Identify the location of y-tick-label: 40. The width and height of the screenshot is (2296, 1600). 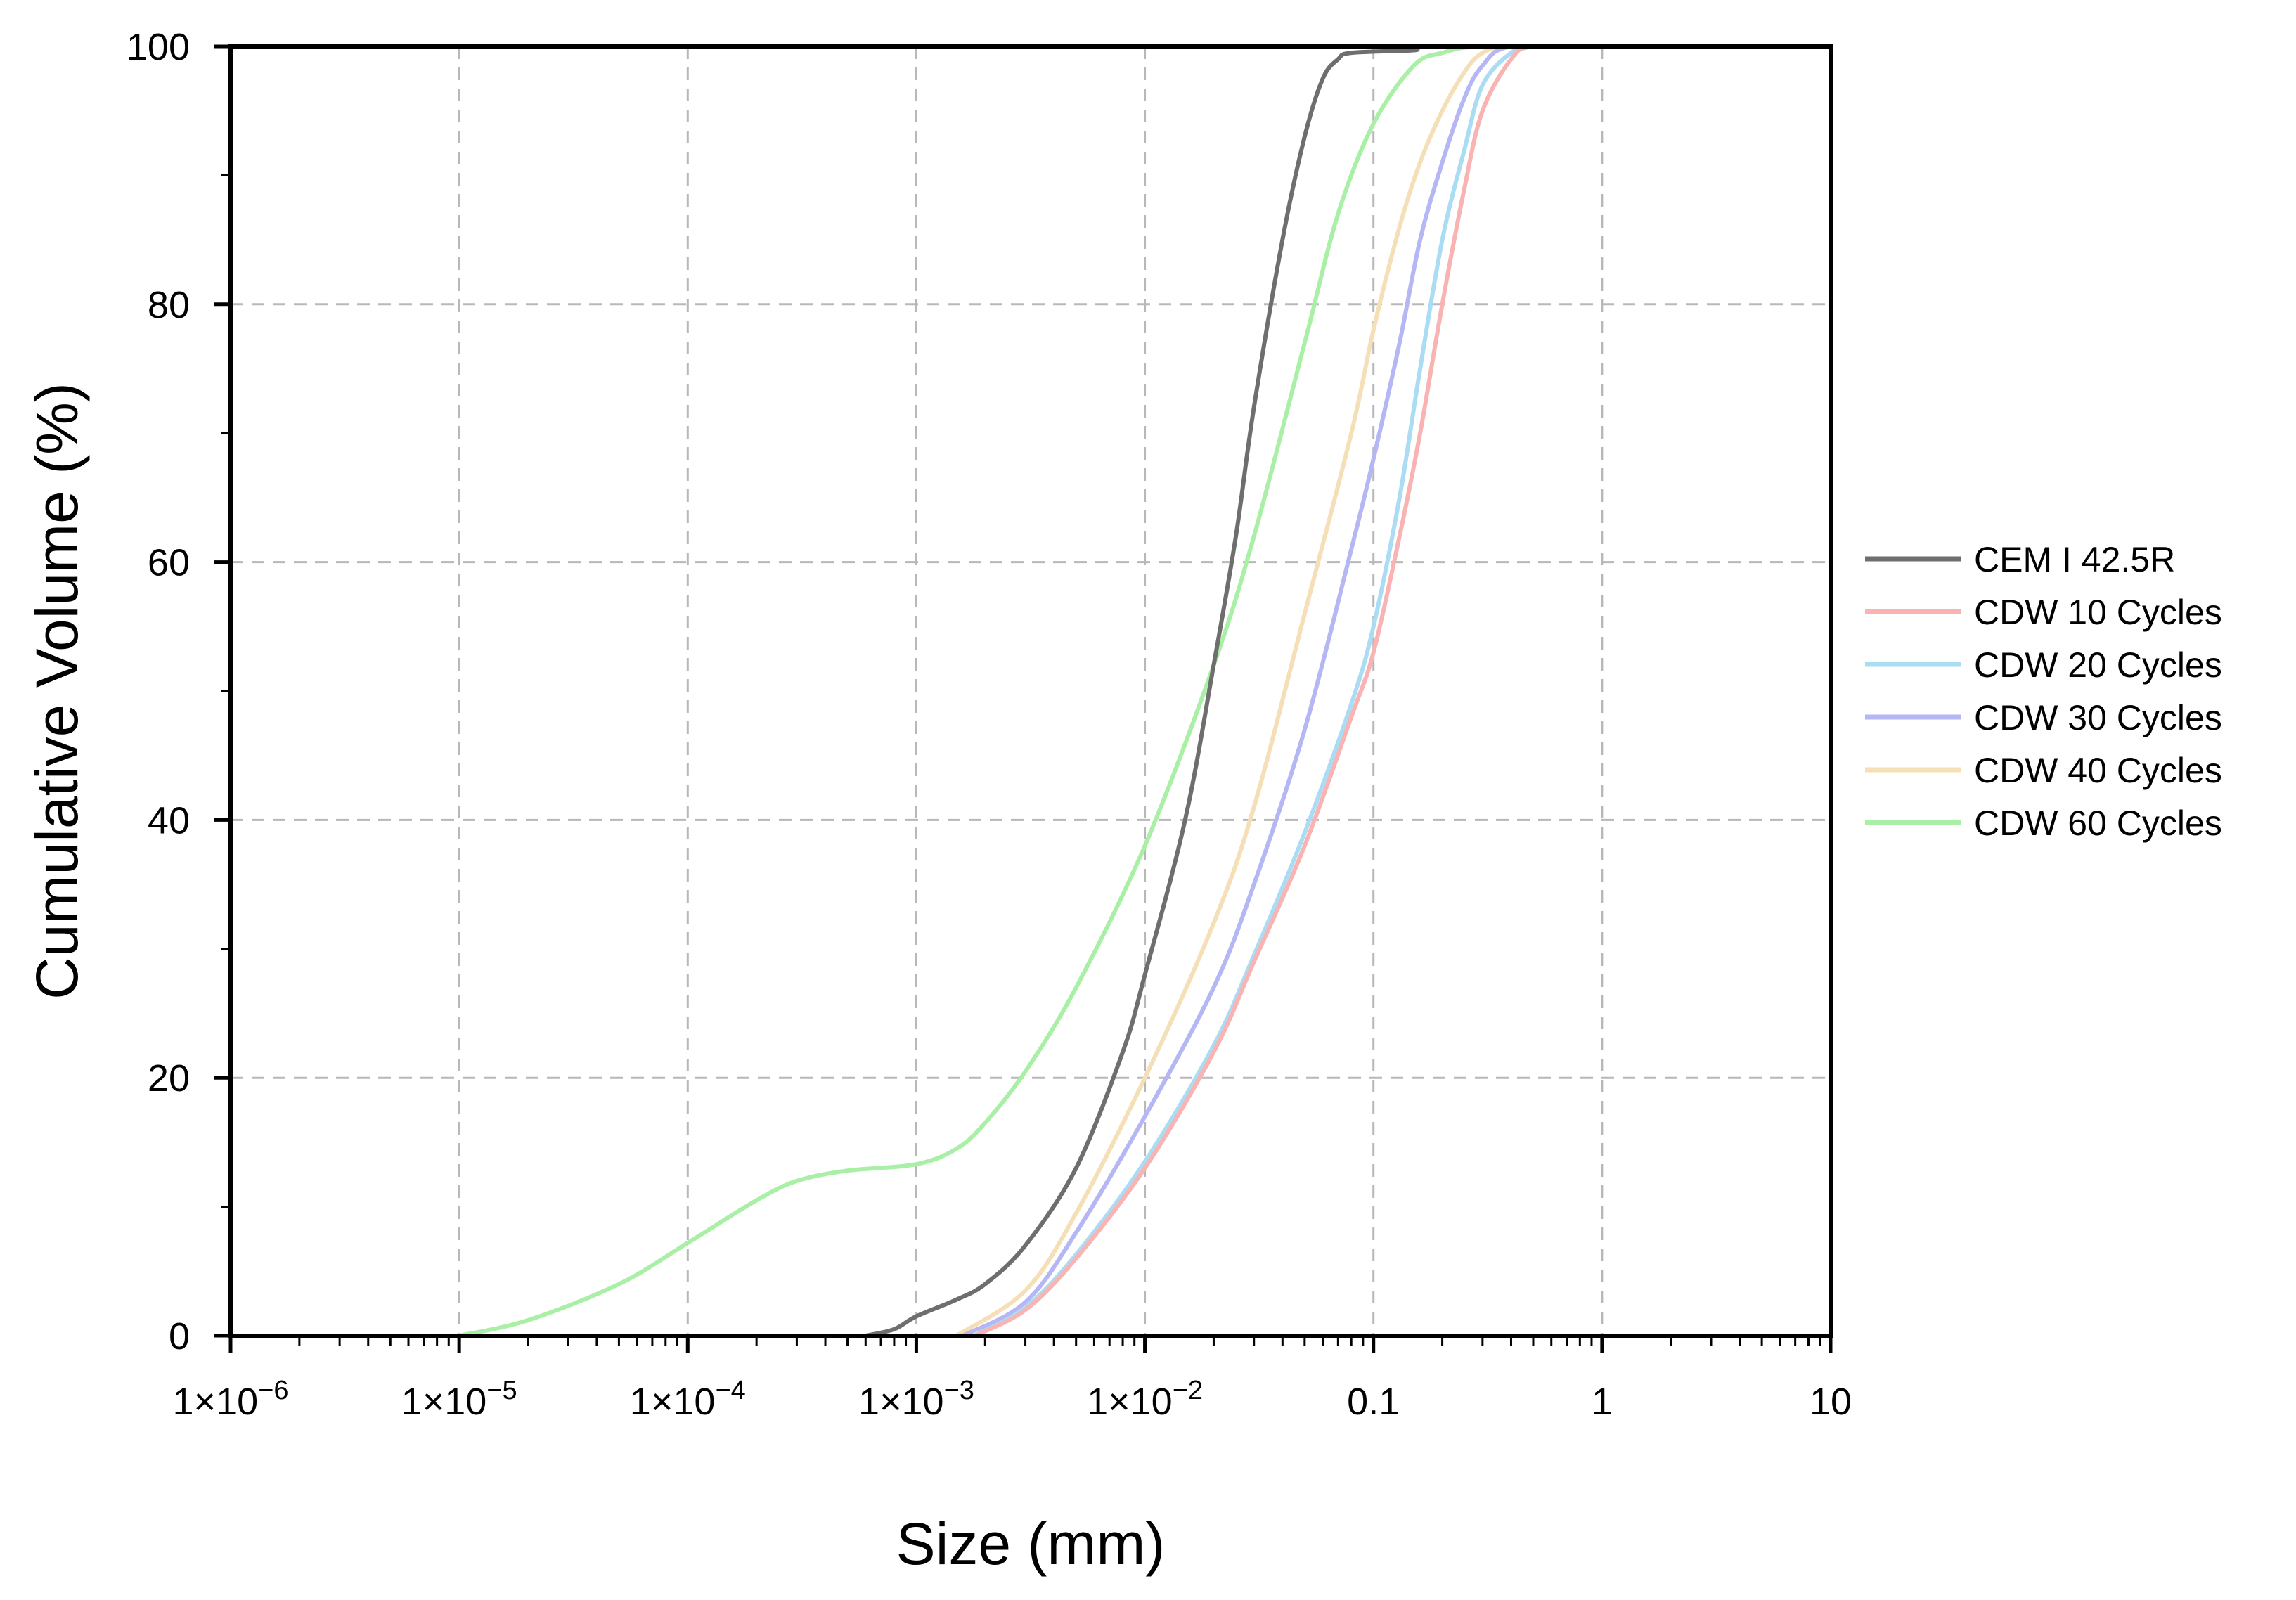
(169, 820).